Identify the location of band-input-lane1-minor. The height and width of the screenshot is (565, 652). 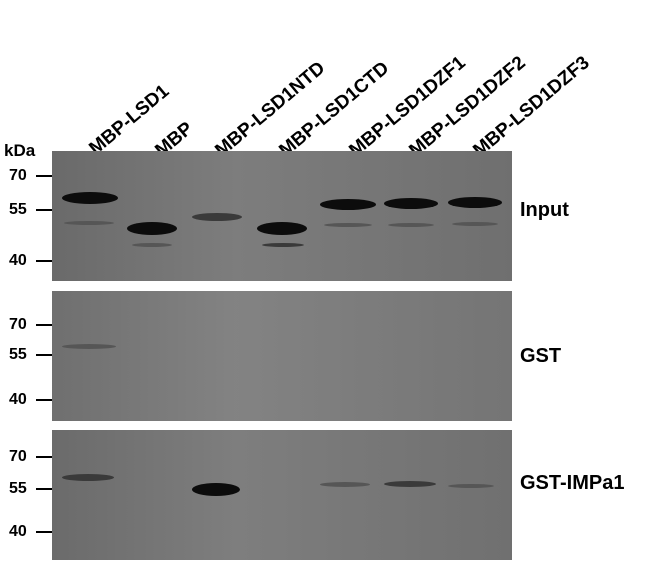
(89, 223).